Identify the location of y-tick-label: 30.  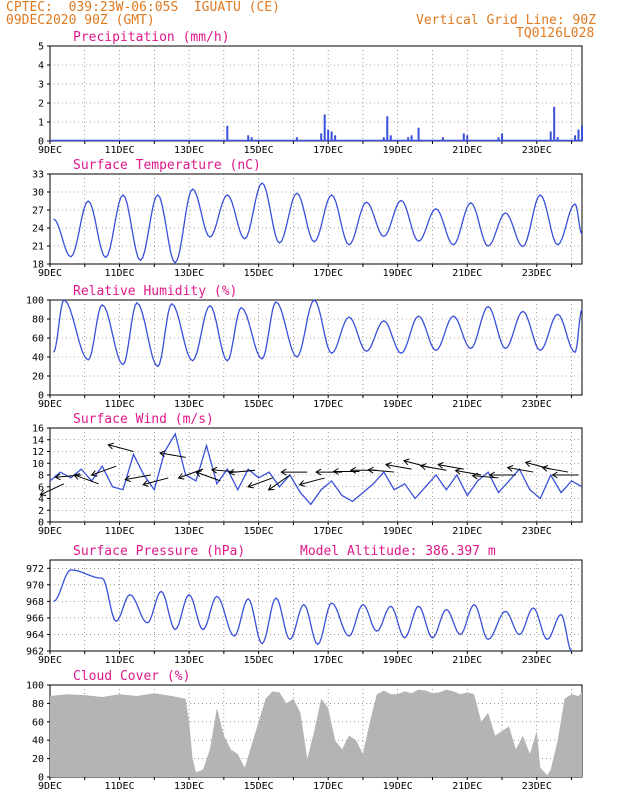
(38, 193).